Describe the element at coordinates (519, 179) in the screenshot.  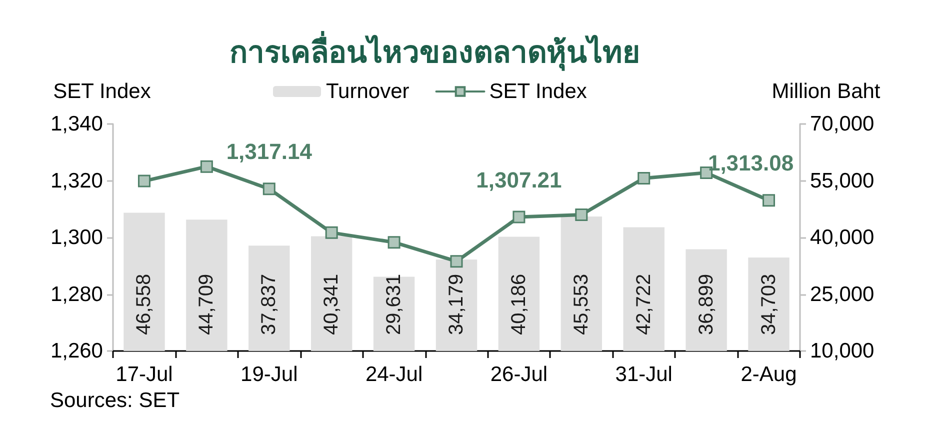
I see `data-label: 1,307.21` at that location.